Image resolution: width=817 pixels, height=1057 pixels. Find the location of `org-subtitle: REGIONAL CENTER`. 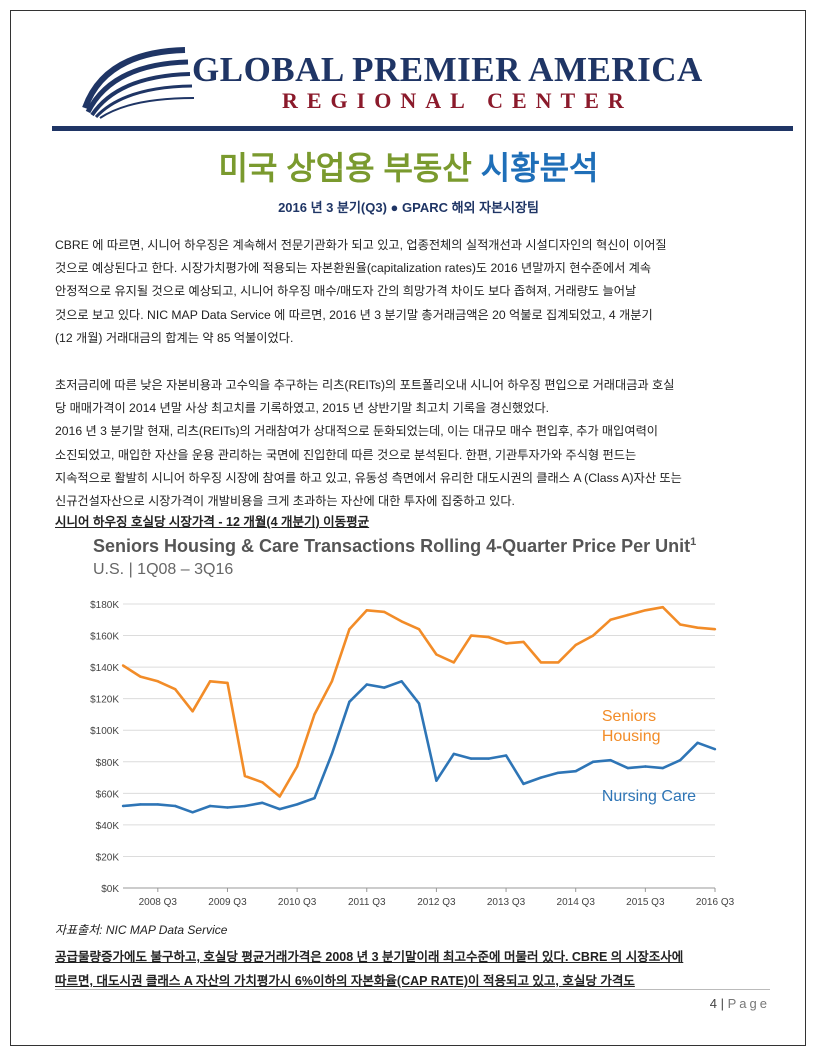

org-subtitle: REGIONAL CENTER is located at coordinates (457, 100).